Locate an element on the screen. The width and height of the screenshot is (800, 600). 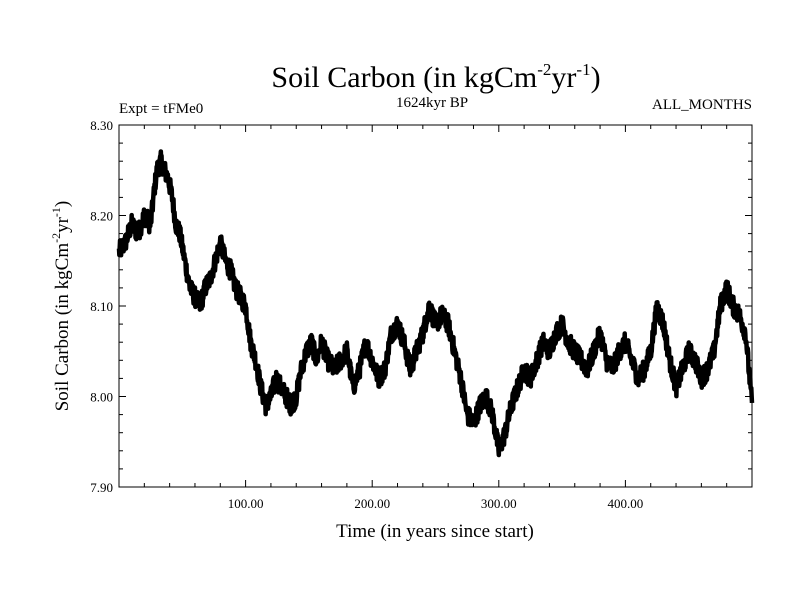
y-tick-label: 7.90 is located at coordinates (101, 487).